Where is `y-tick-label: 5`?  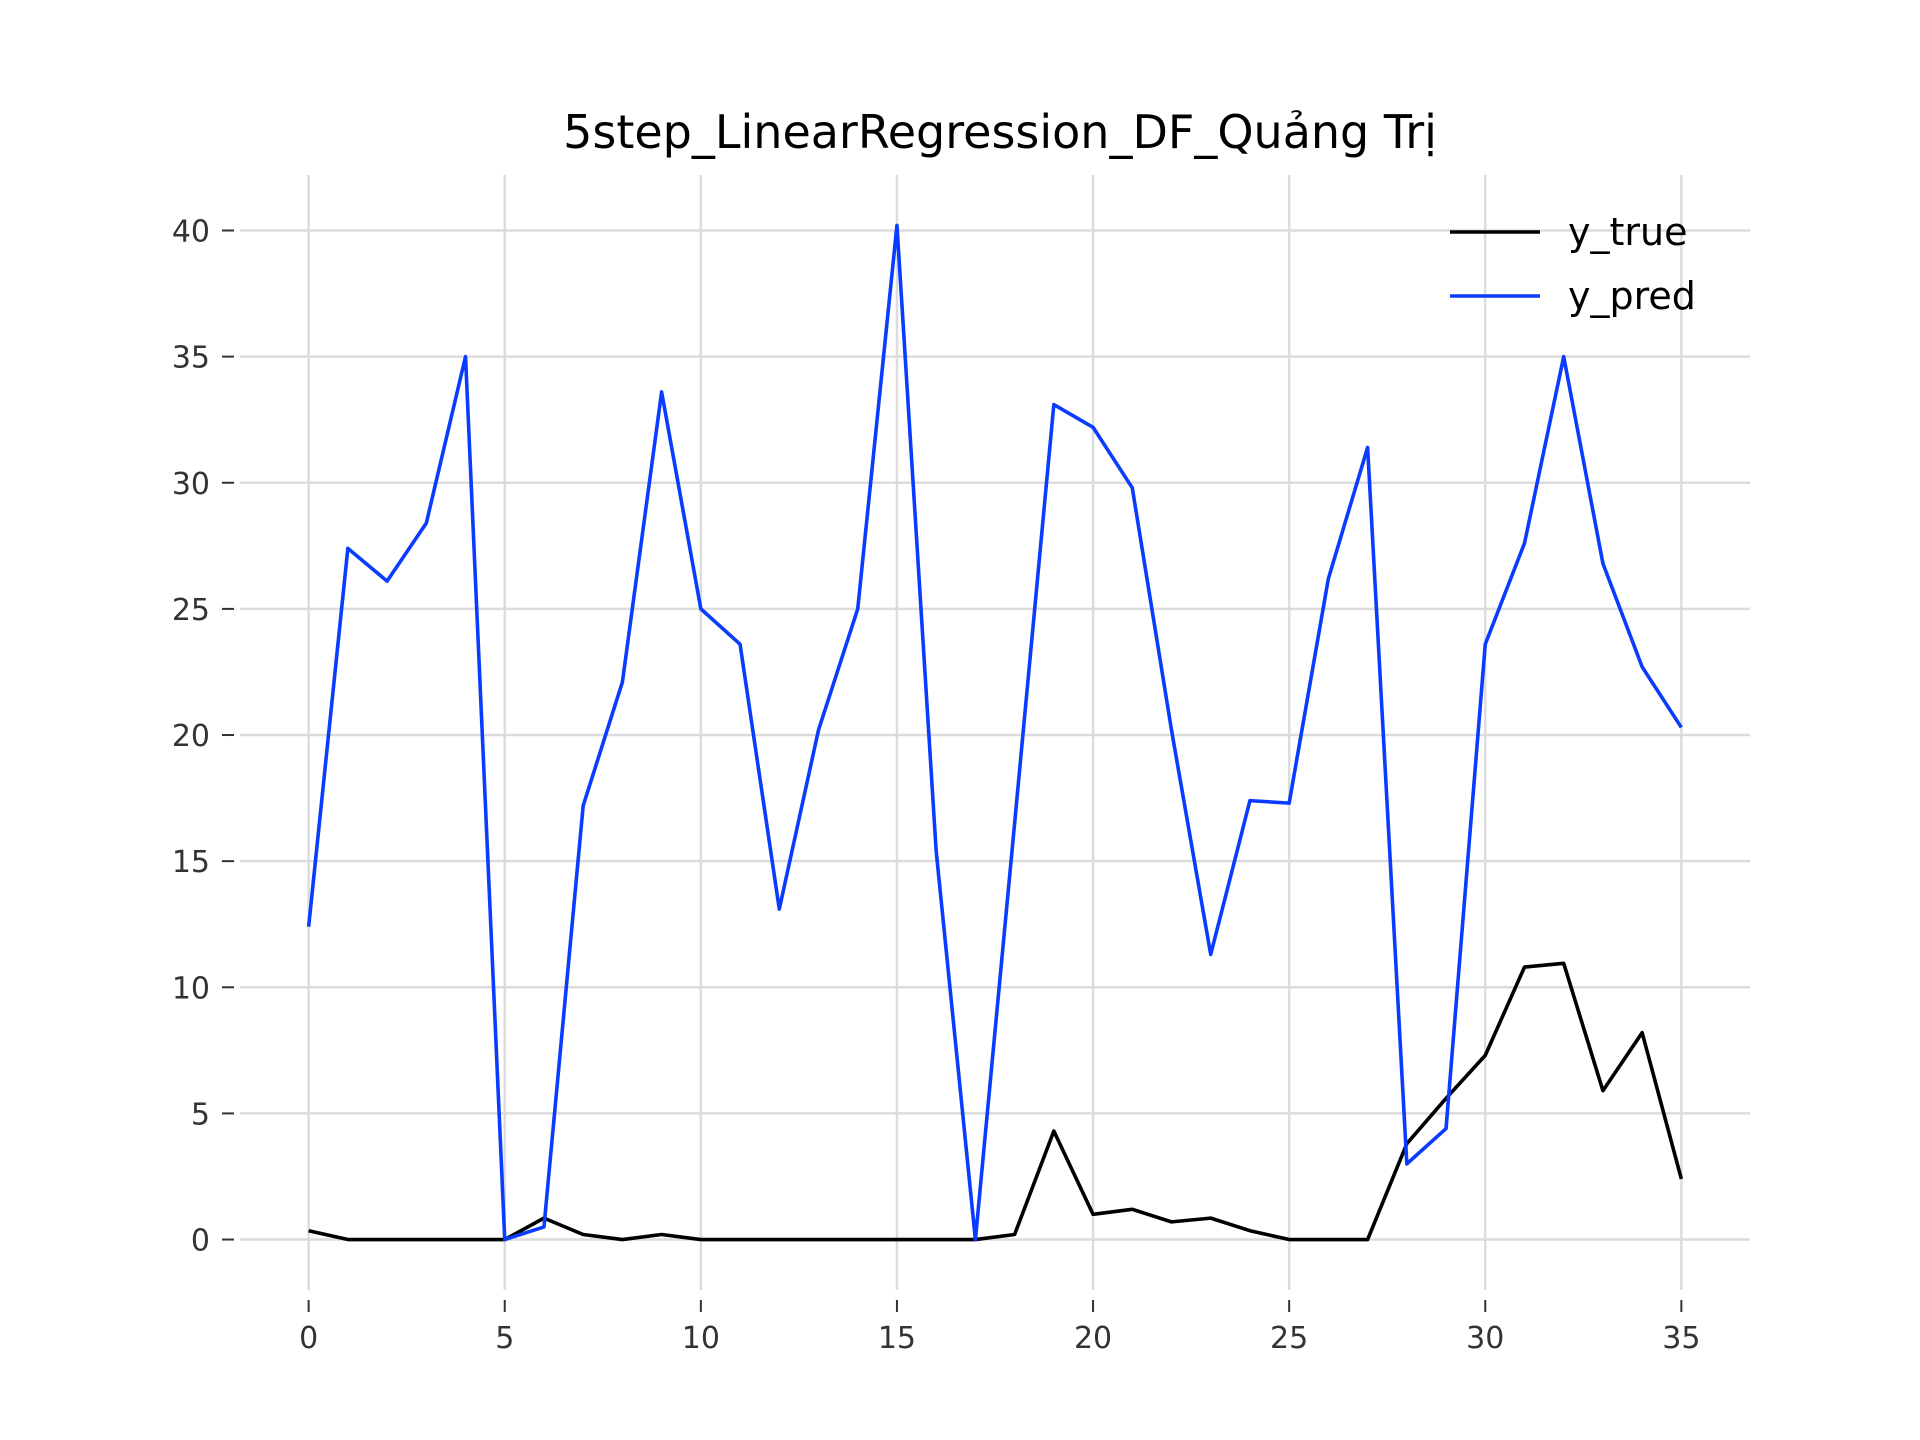 y-tick-label: 5 is located at coordinates (200, 1114).